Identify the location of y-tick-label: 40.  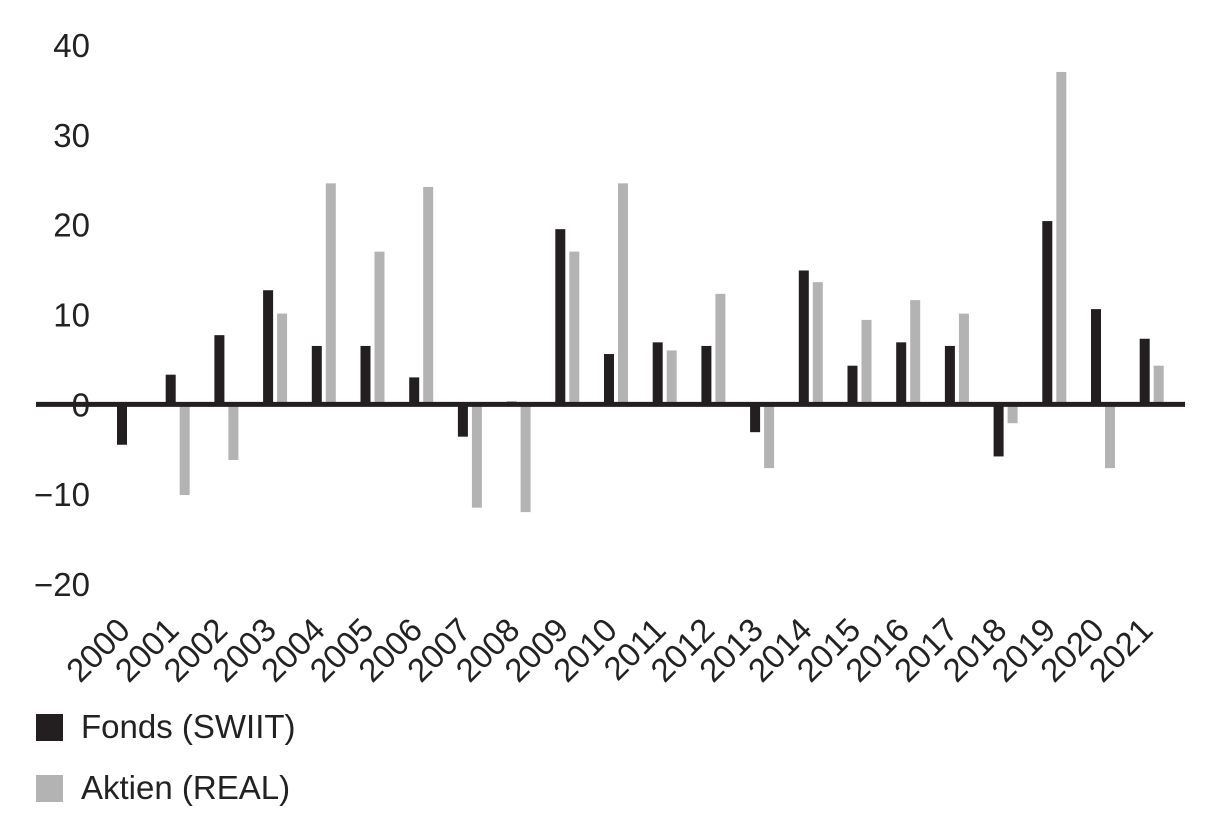
(71, 45).